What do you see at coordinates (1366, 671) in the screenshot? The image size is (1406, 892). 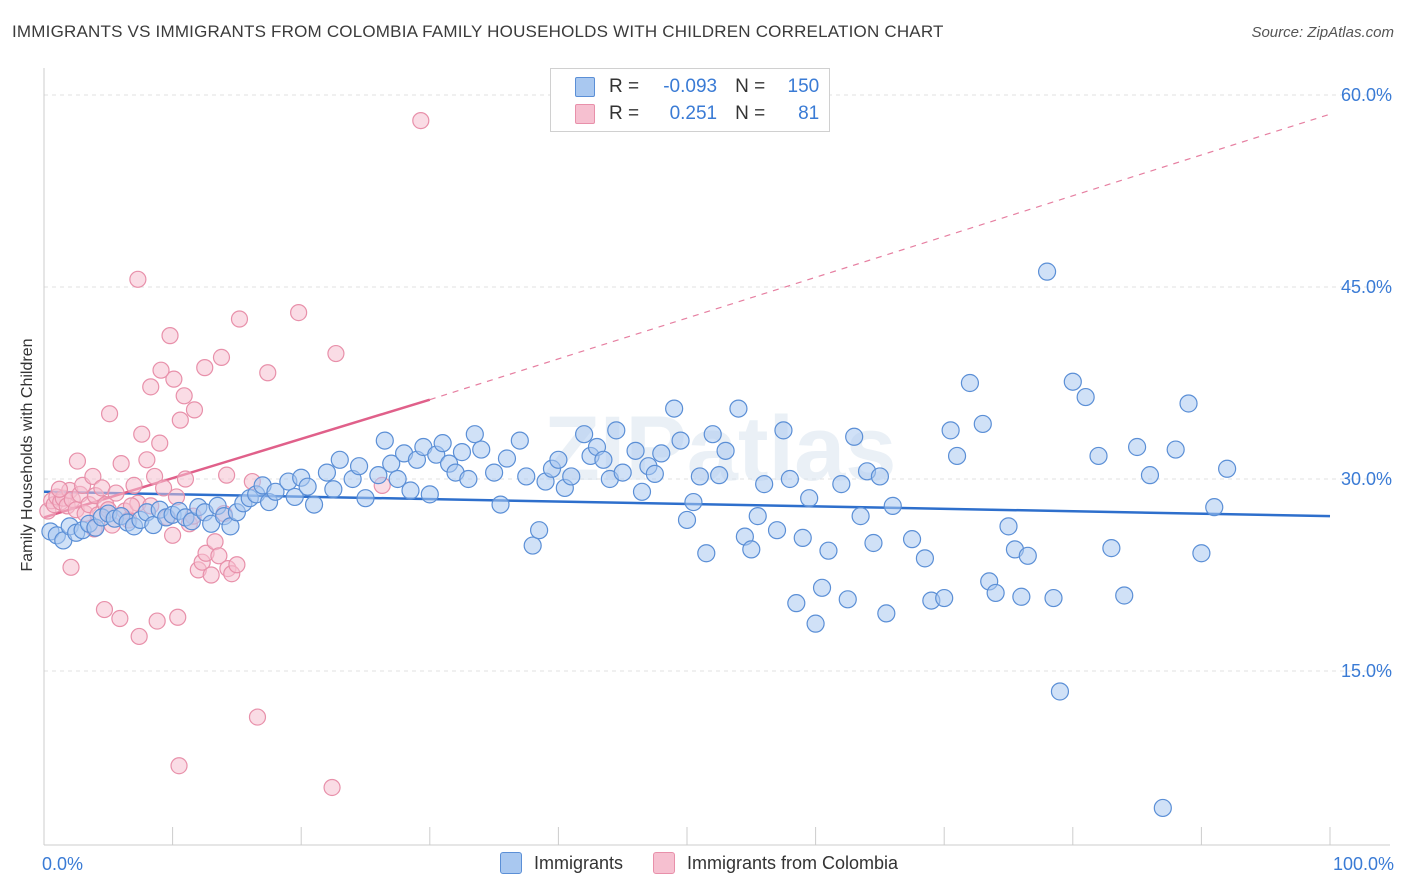 I see `y-tick-label: 15.0%` at bounding box center [1366, 671].